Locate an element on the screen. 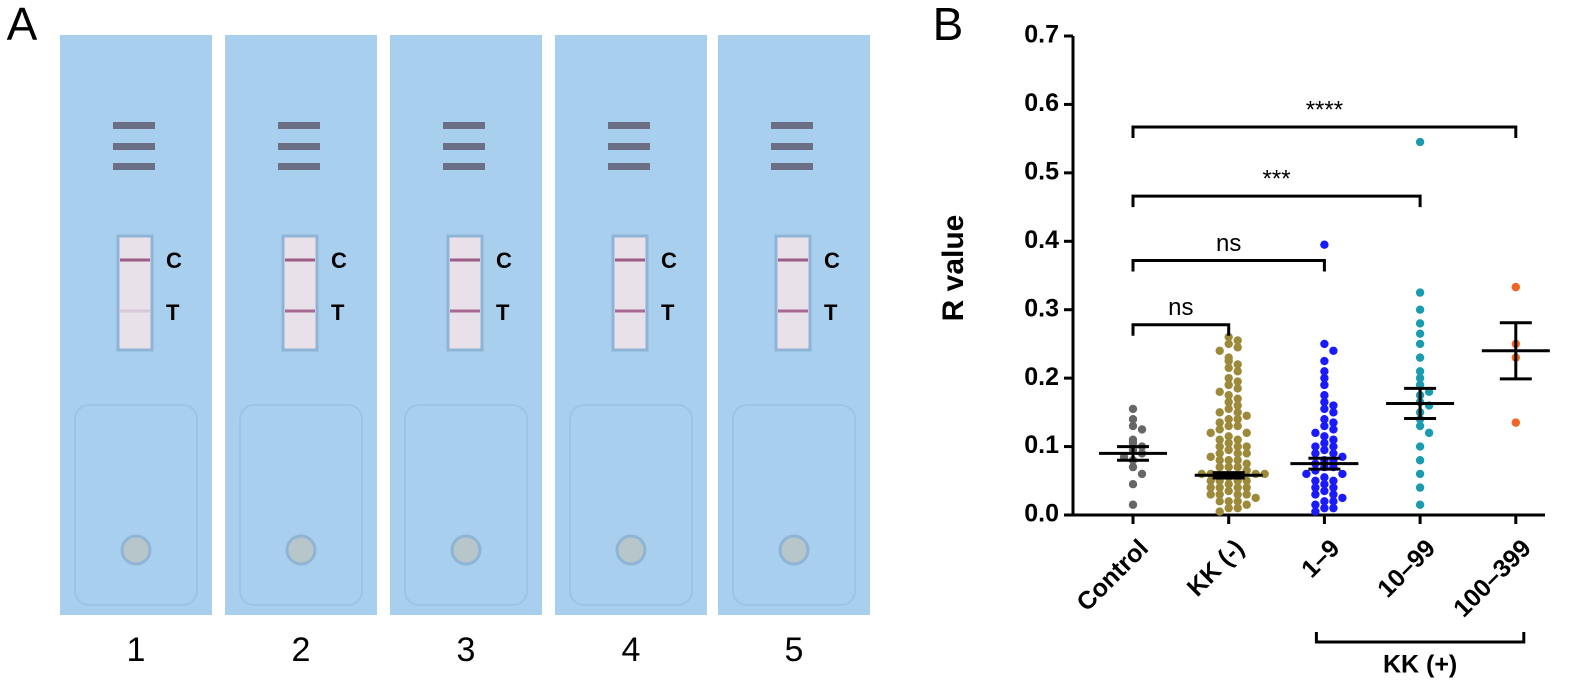 Image resolution: width=1594 pixels, height=696 pixels. strip-number: 4 is located at coordinates (631, 650).